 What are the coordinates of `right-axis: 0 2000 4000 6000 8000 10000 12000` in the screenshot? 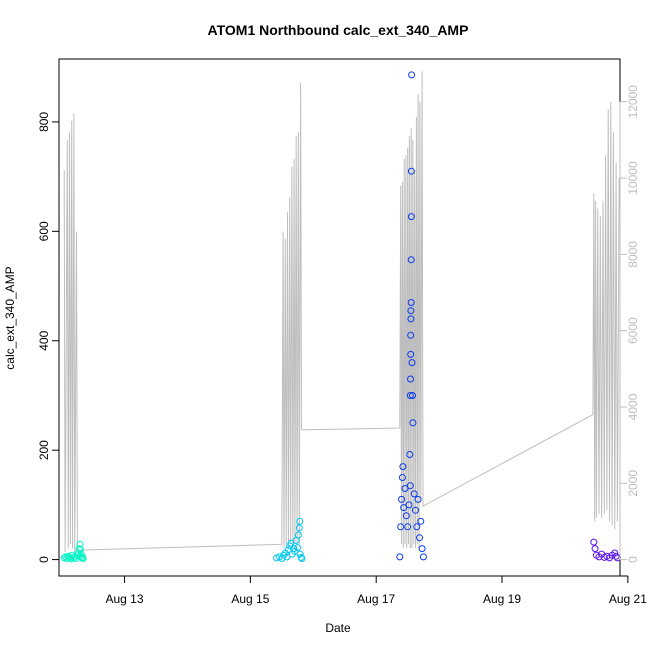 It's located at (629, 324).